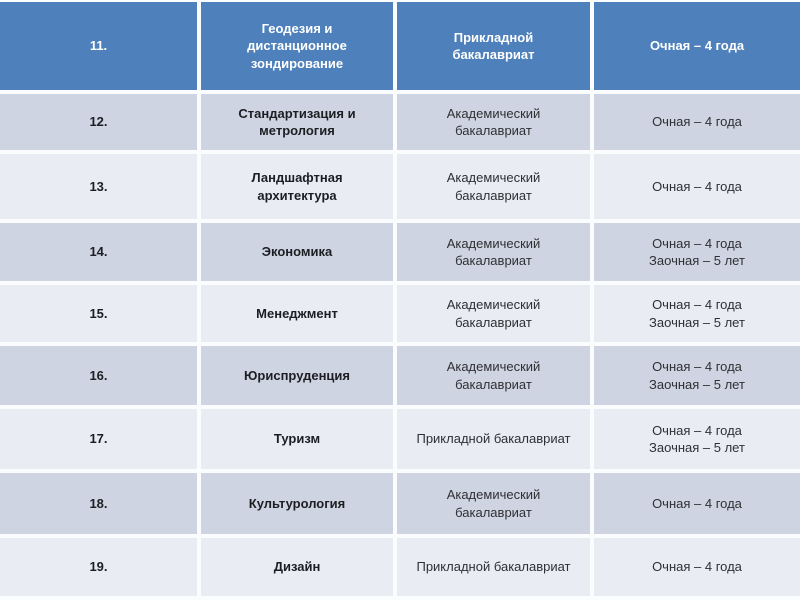 Image resolution: width=800 pixels, height=600 pixels. Describe the element at coordinates (697, 186) in the screenshot. I see `row-13-form-cell: Очная – 4 года` at that location.